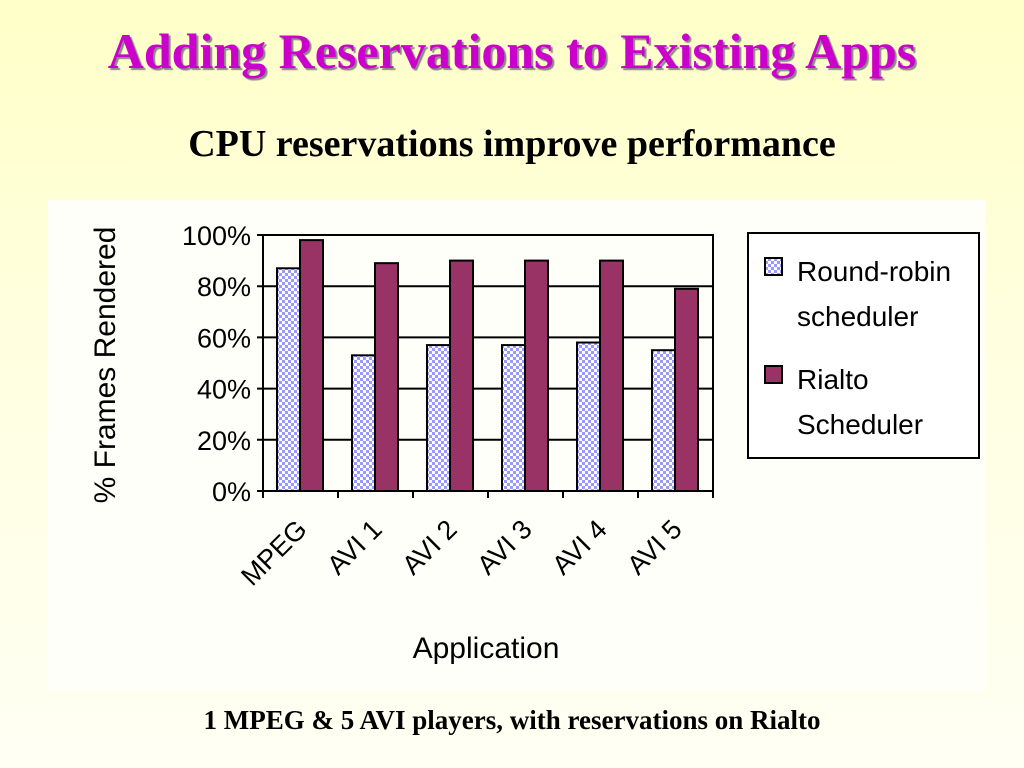 This screenshot has width=1024, height=768. I want to click on x-tick-label: MPEG, so click(273, 552).